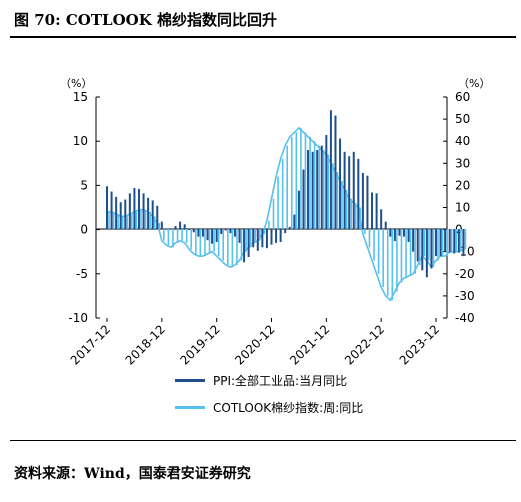 The width and height of the screenshot is (521, 502). What do you see at coordinates (419, 344) in the screenshot?
I see `x-tick-label: 2023-12` at bounding box center [419, 344].